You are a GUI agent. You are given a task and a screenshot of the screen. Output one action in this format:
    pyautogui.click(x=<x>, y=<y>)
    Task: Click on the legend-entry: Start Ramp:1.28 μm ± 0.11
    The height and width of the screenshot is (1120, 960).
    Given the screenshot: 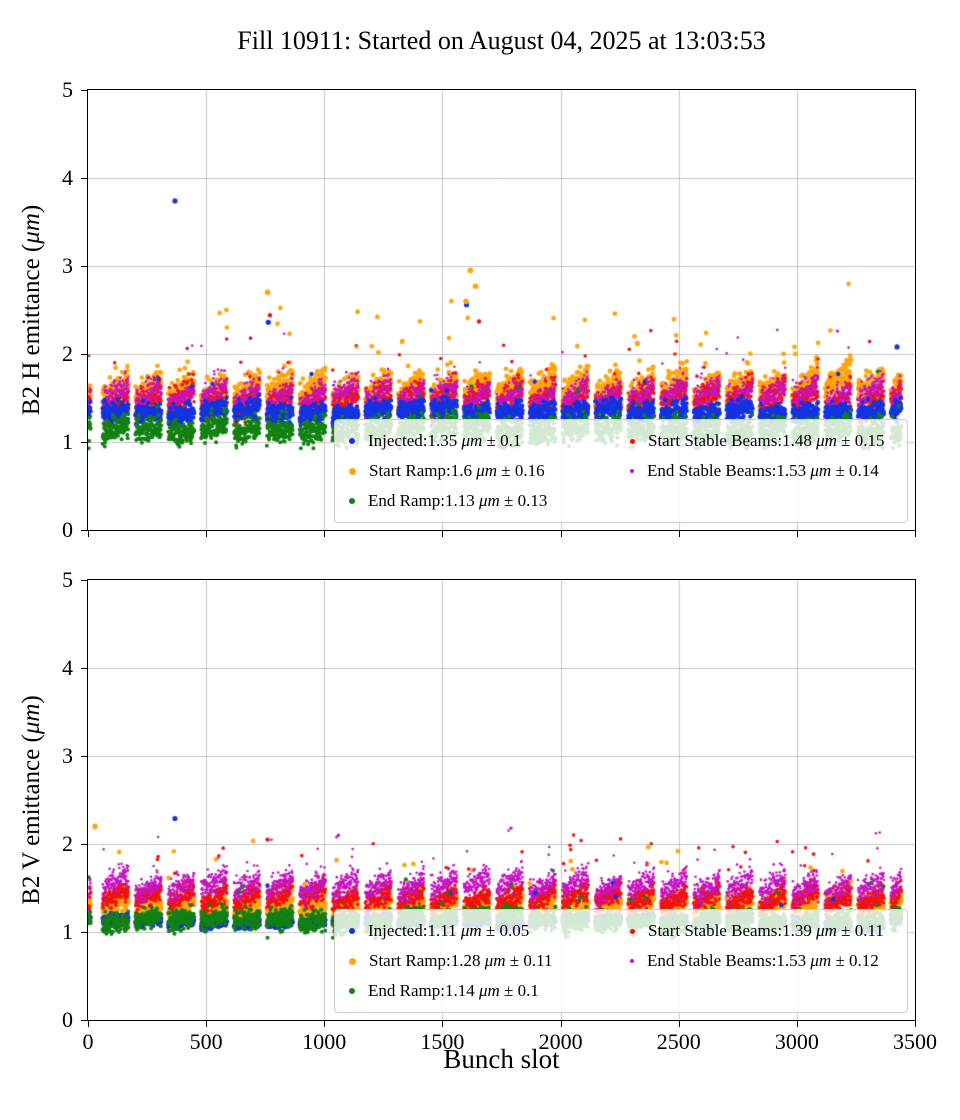 What is the action you would take?
    pyautogui.click(x=480, y=961)
    